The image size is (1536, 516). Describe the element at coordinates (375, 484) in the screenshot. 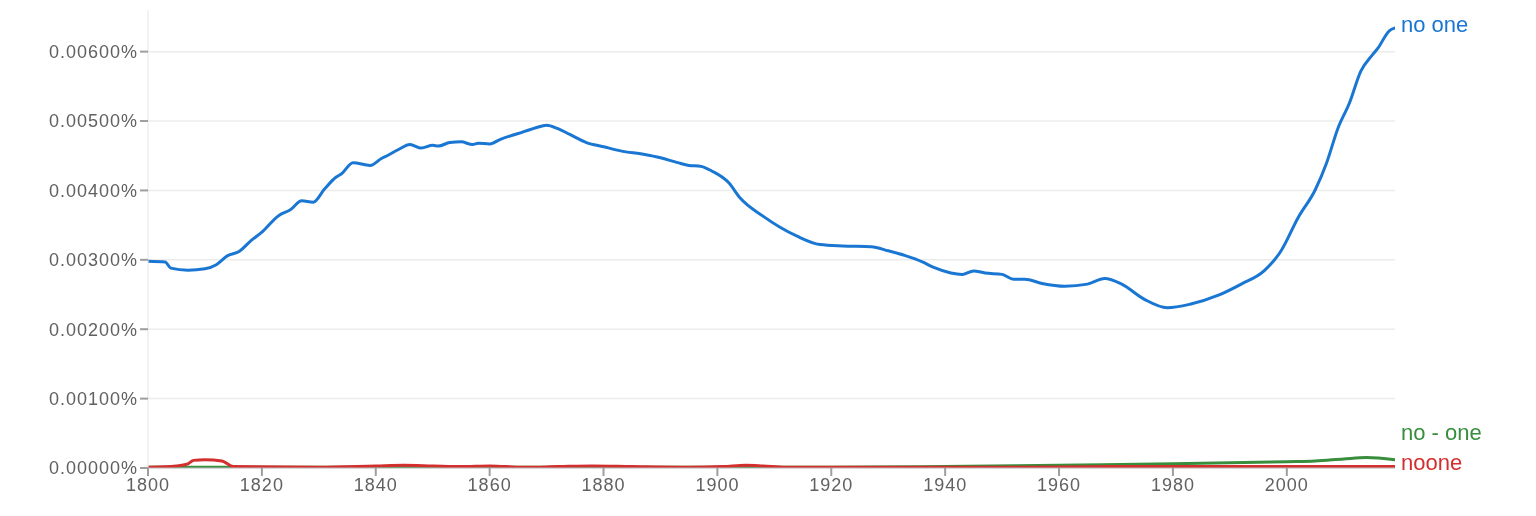

I see `x-tick-label: 1840` at that location.